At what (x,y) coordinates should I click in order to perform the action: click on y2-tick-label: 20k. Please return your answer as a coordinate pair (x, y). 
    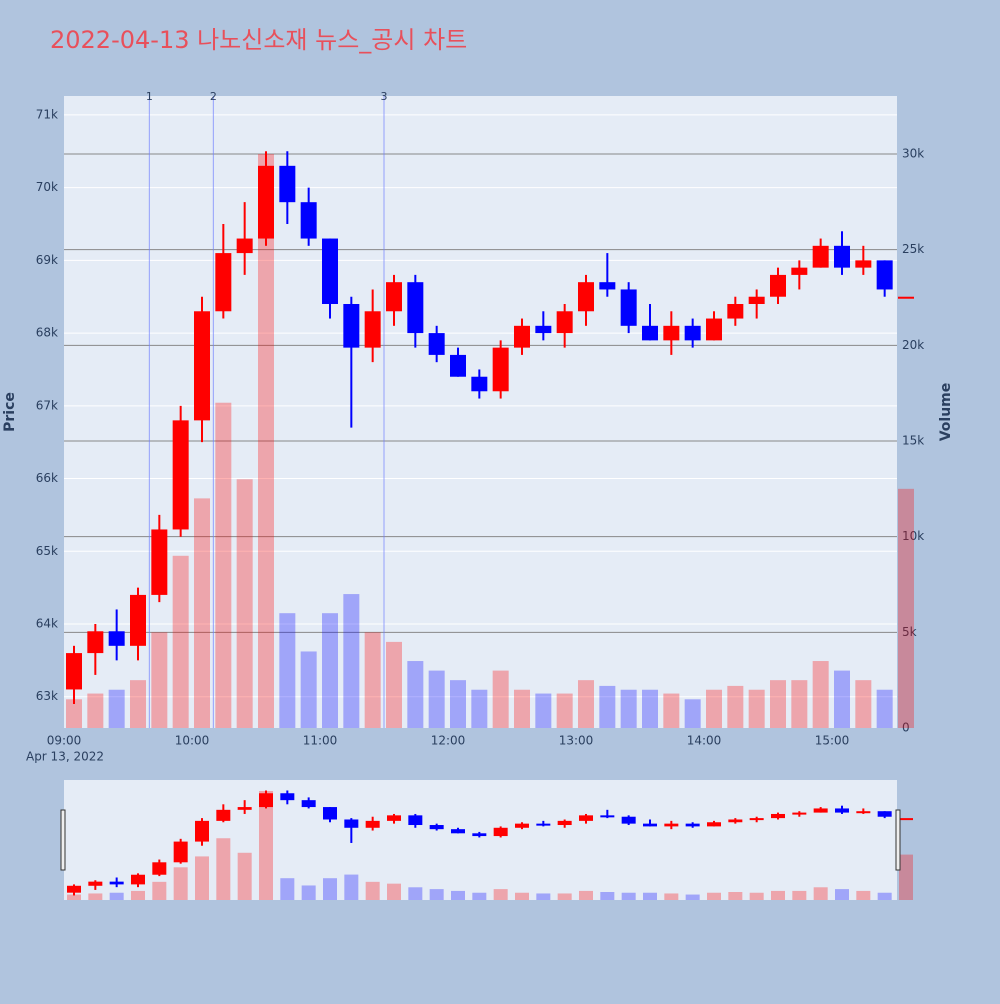
    Looking at the image, I should click on (913, 345).